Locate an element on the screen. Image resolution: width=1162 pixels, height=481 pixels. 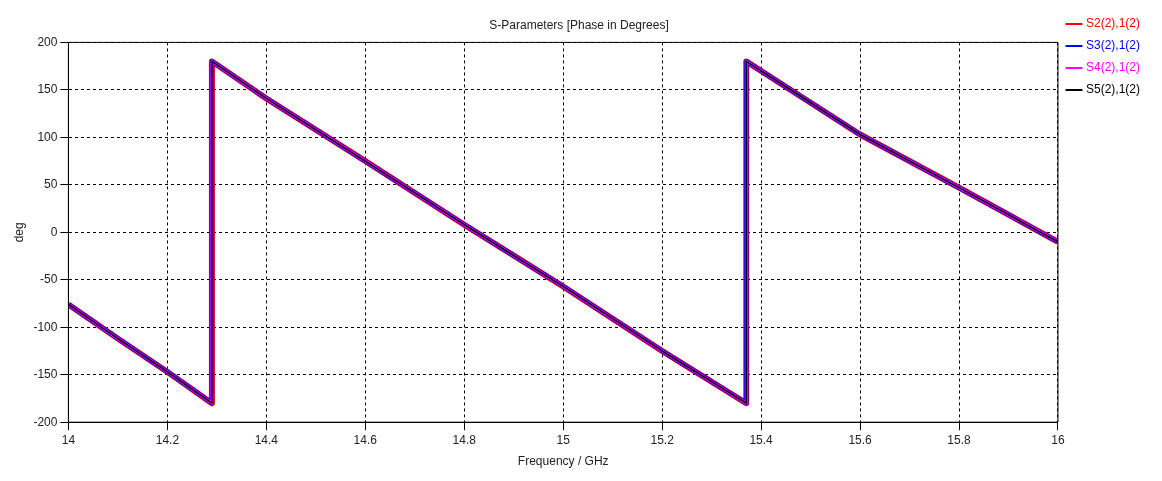
y-tick-label: 200 is located at coordinates (47, 41).